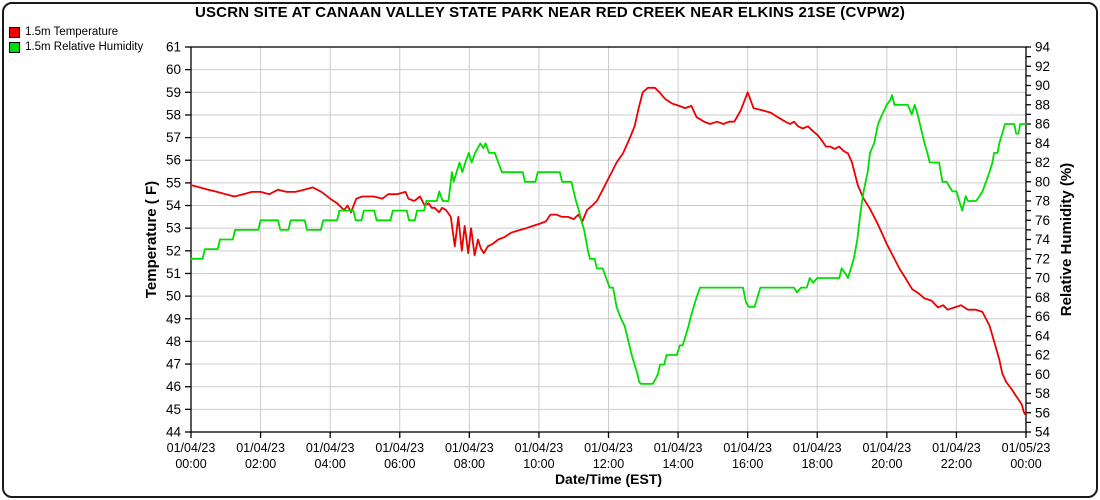  Describe the element at coordinates (72, 32) in the screenshot. I see `legend-label-temperature: 1.5m Temperature` at that location.